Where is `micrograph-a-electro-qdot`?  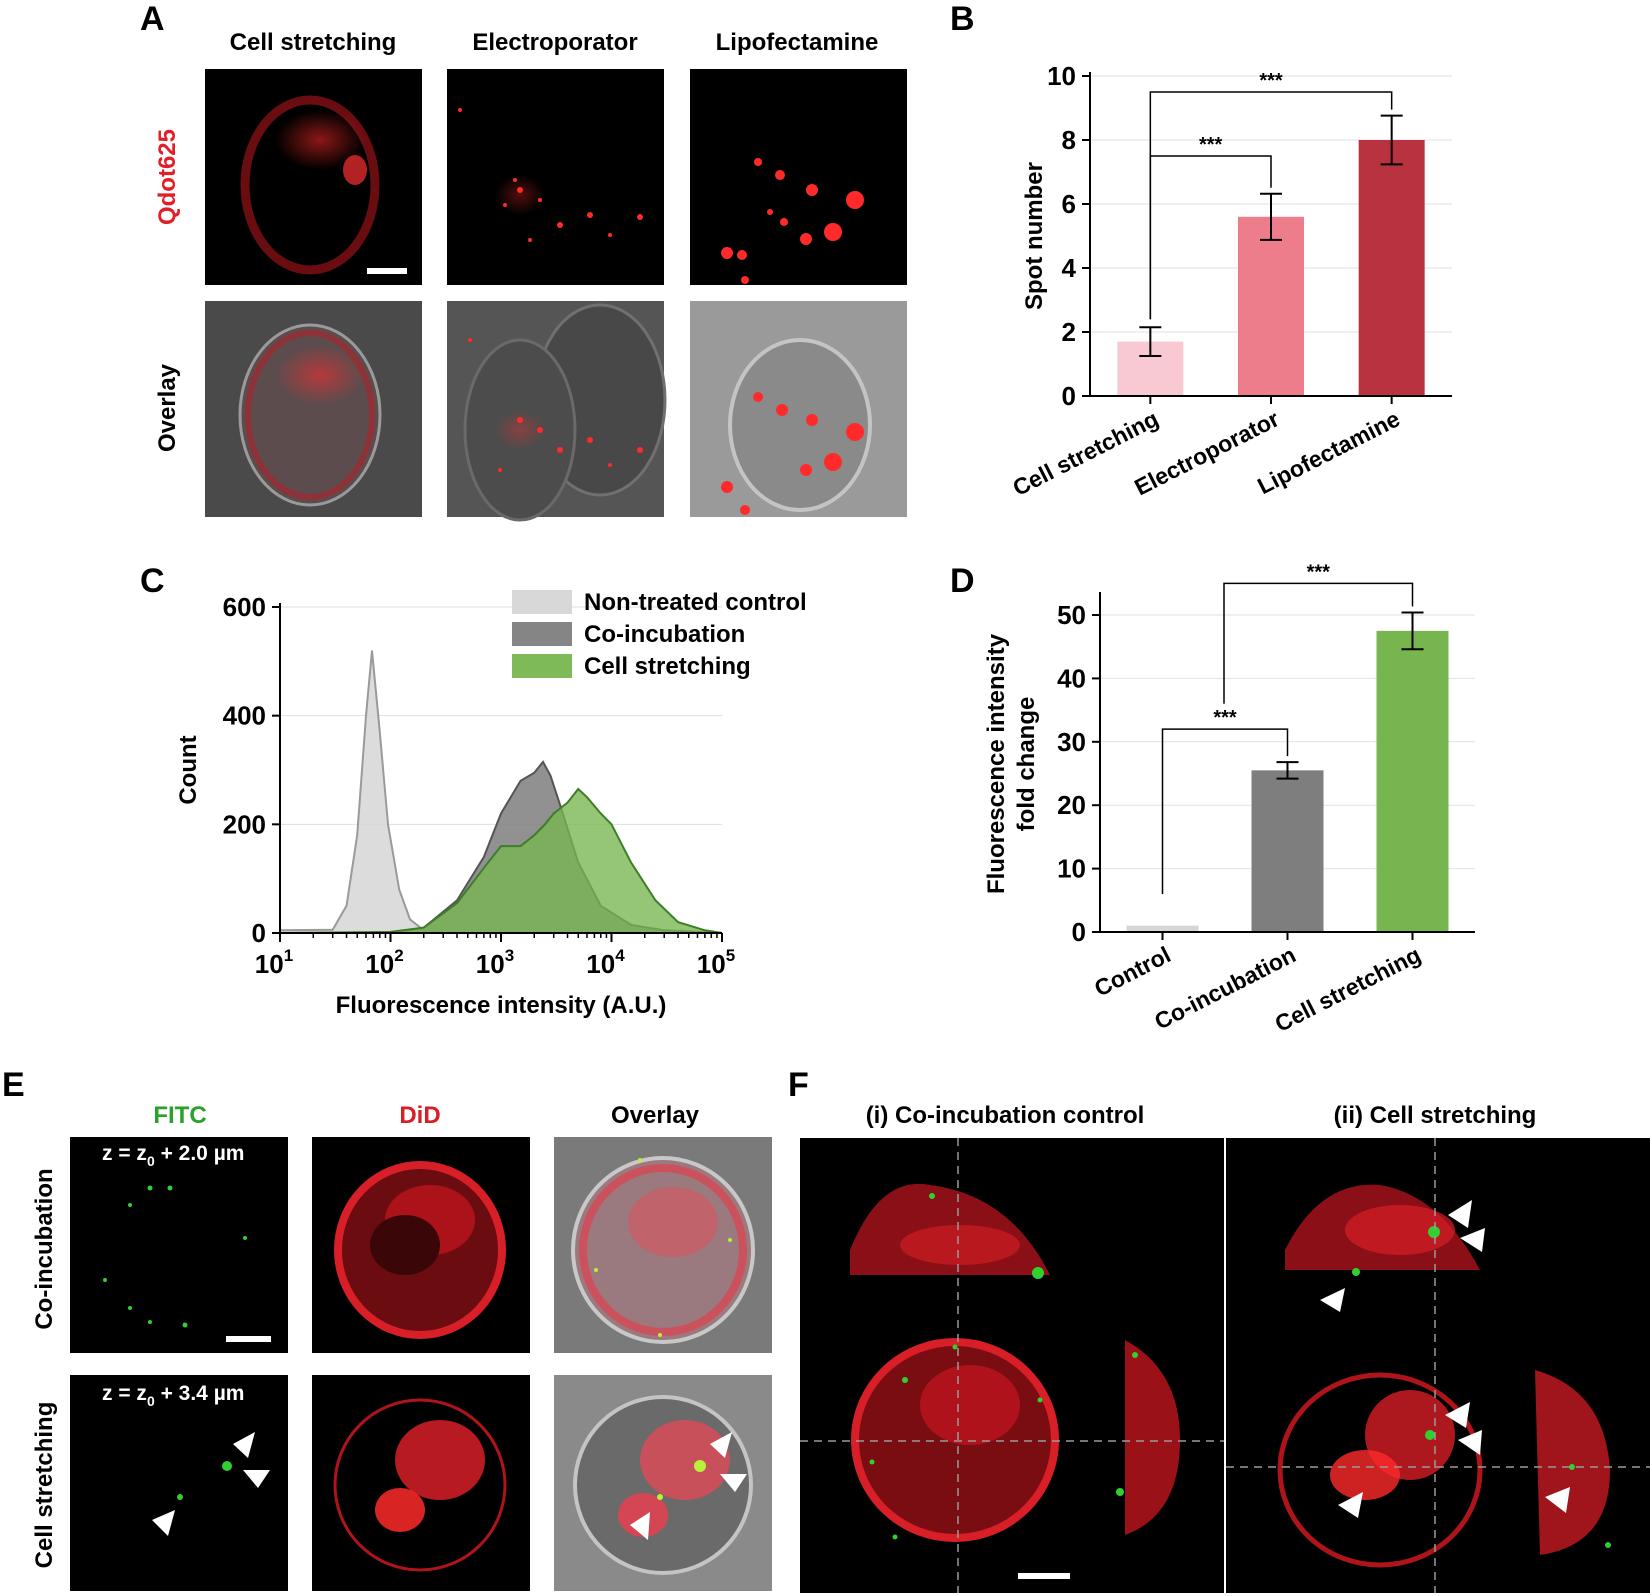
micrograph-a-electro-qdot is located at coordinates (555, 177).